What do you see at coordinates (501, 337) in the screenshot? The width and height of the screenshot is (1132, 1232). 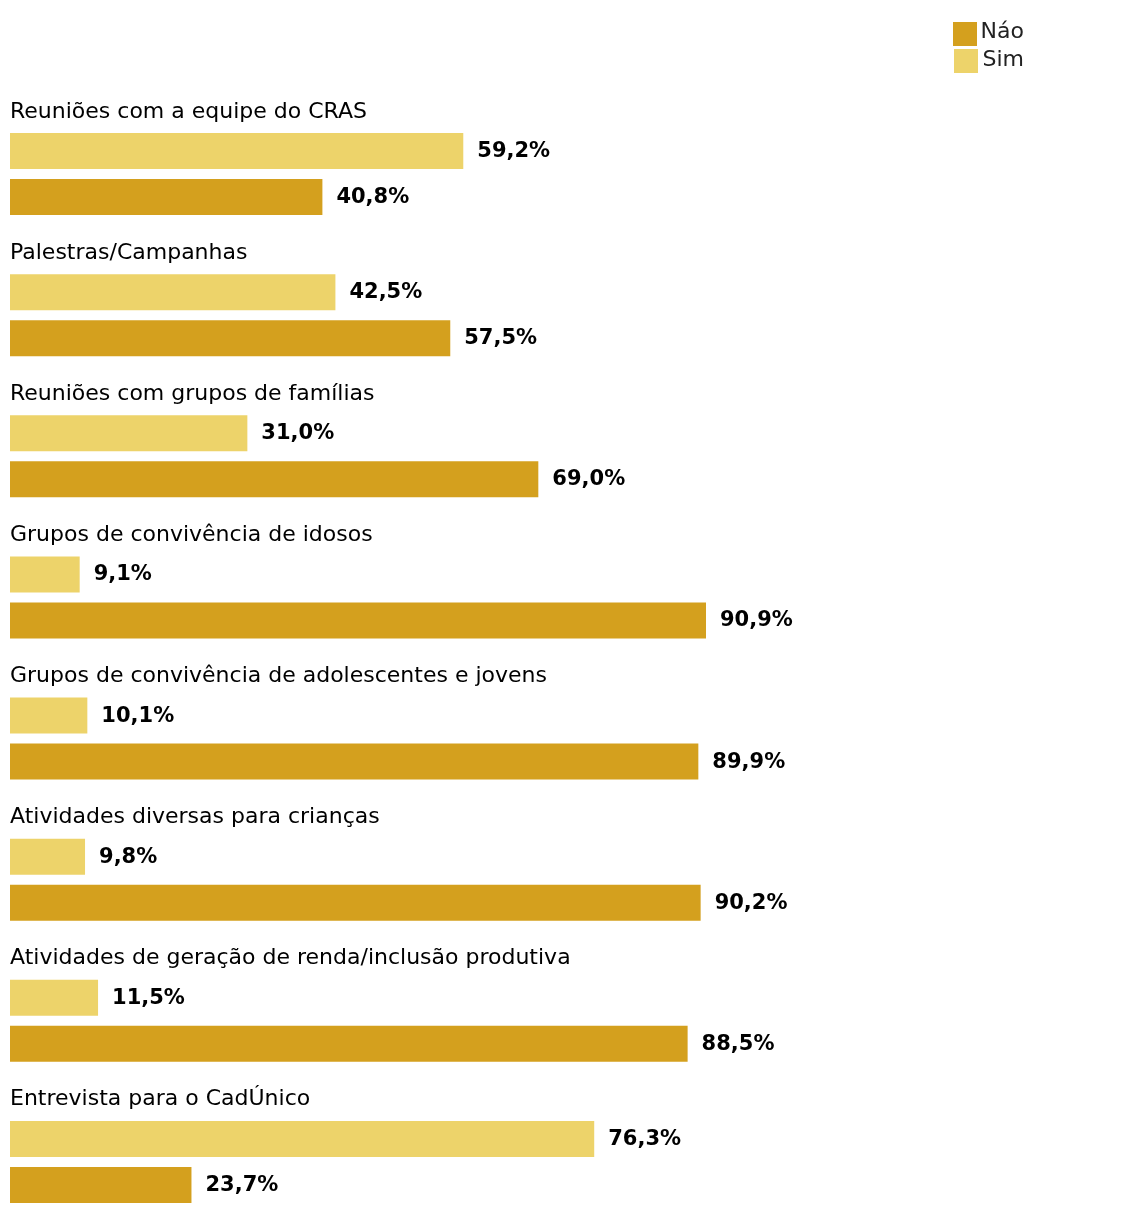 I see `data-label: 57,5%` at bounding box center [501, 337].